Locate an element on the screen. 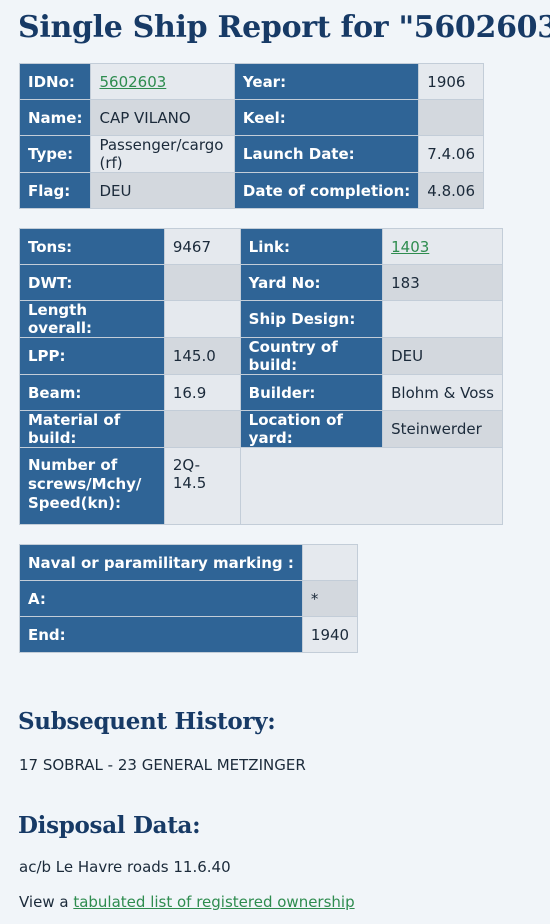 This screenshot has width=550, height=924. name-label: Name: is located at coordinates (55, 117).